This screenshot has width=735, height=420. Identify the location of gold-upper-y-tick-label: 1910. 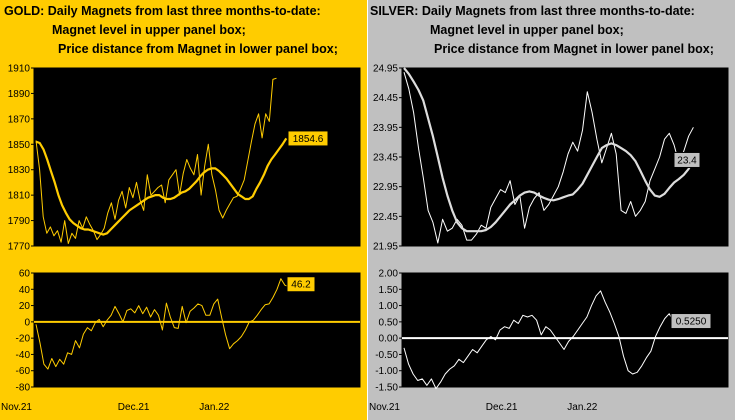
(19, 69).